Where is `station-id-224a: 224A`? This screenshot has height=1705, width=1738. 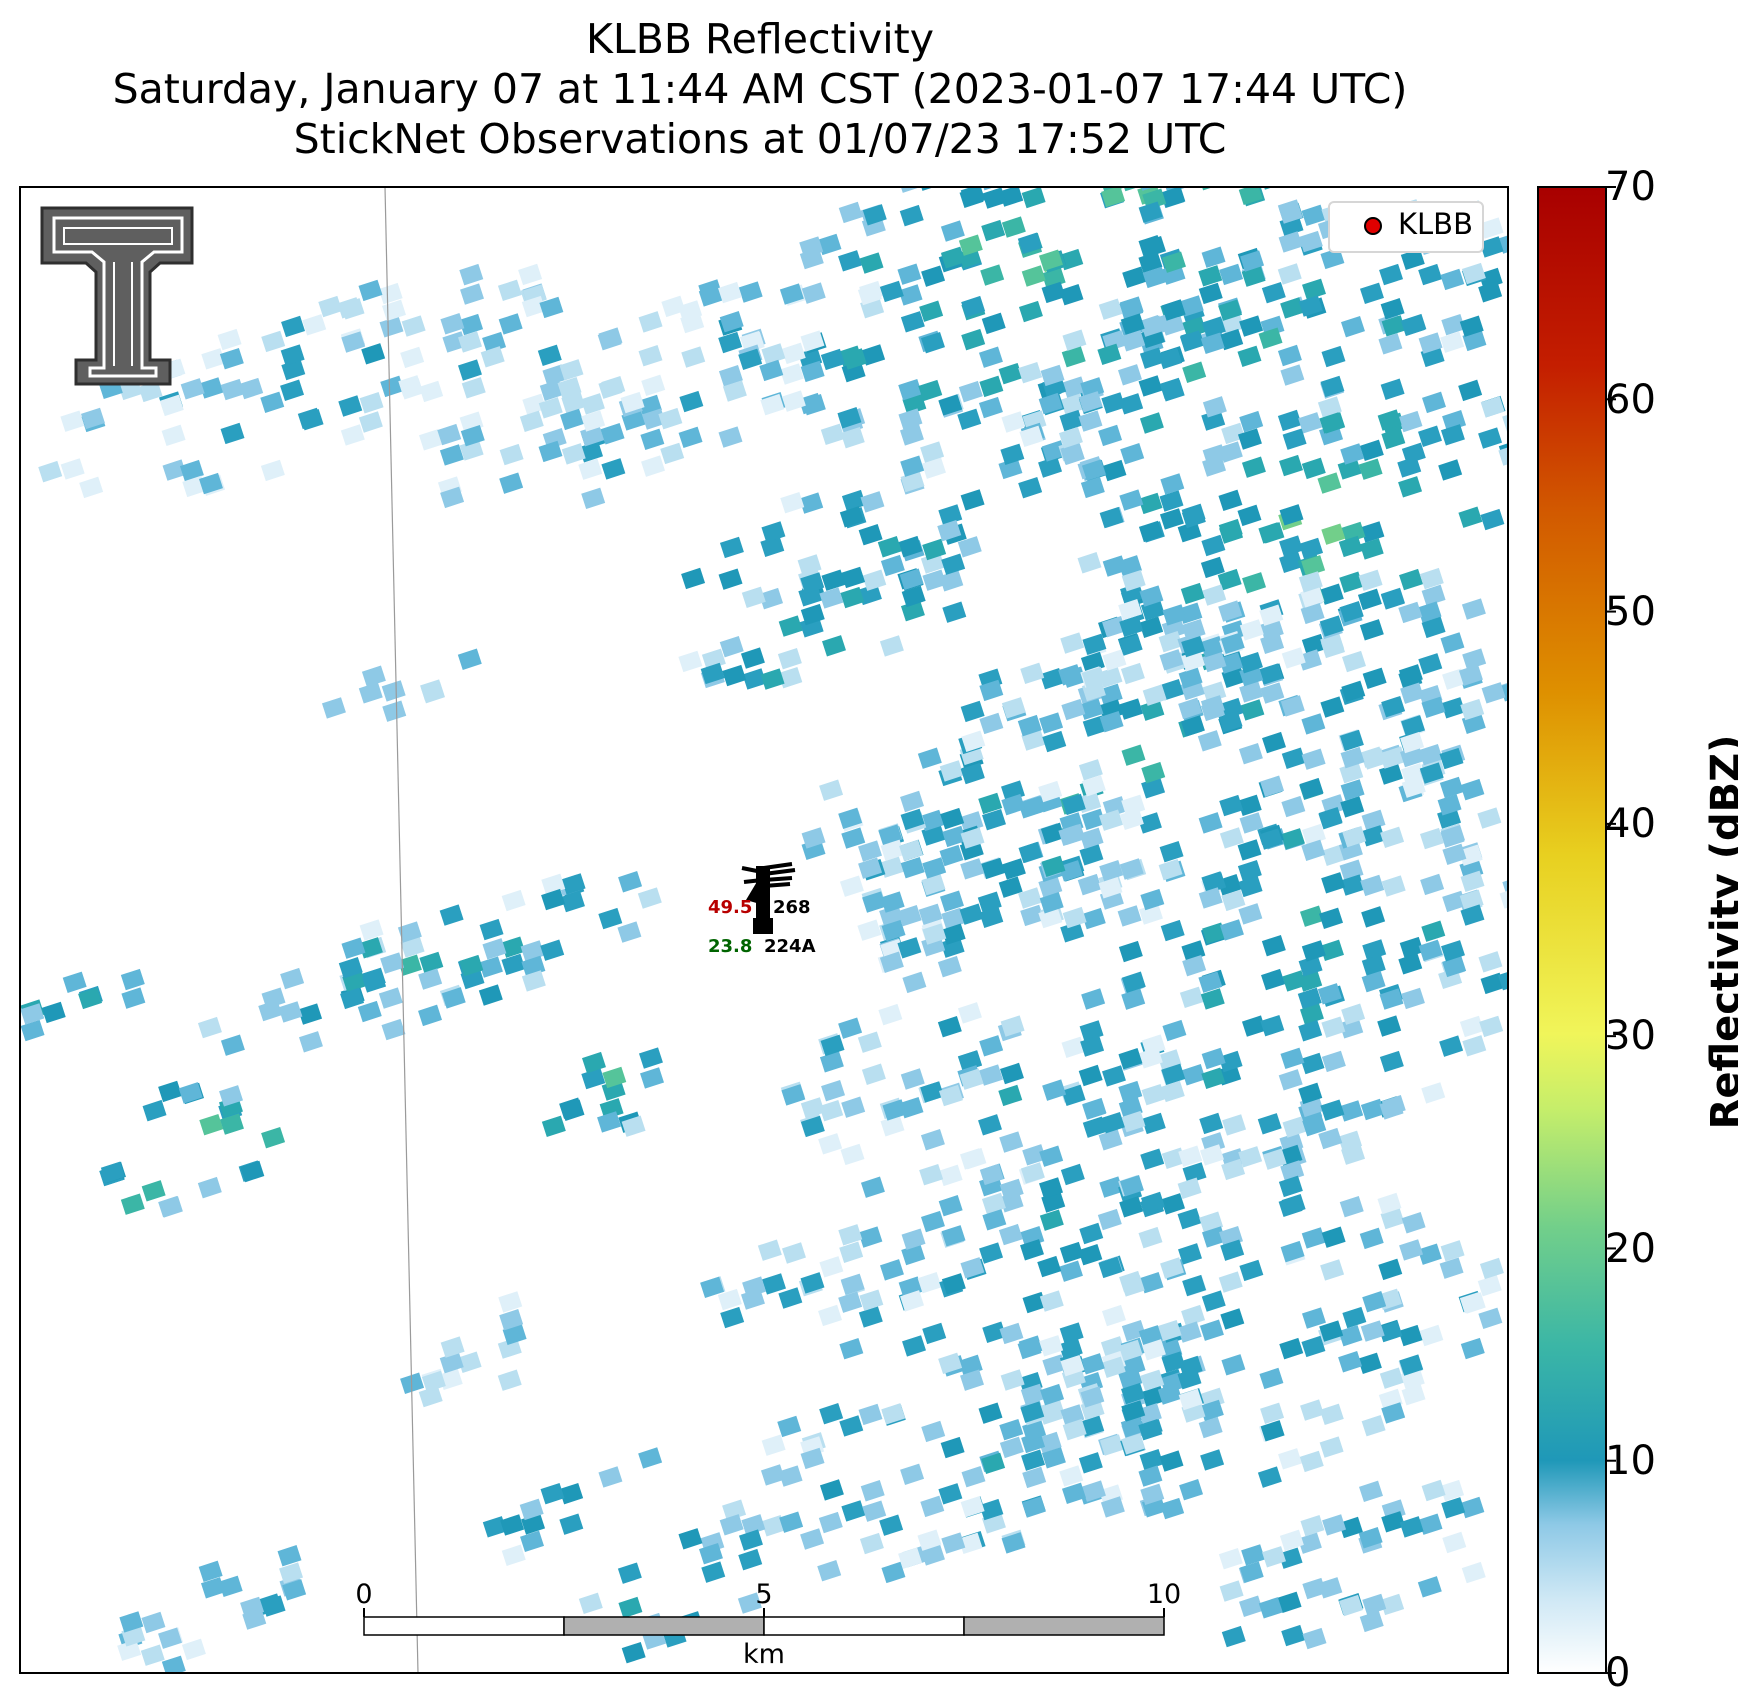
station-id-224a: 224A is located at coordinates (790, 946).